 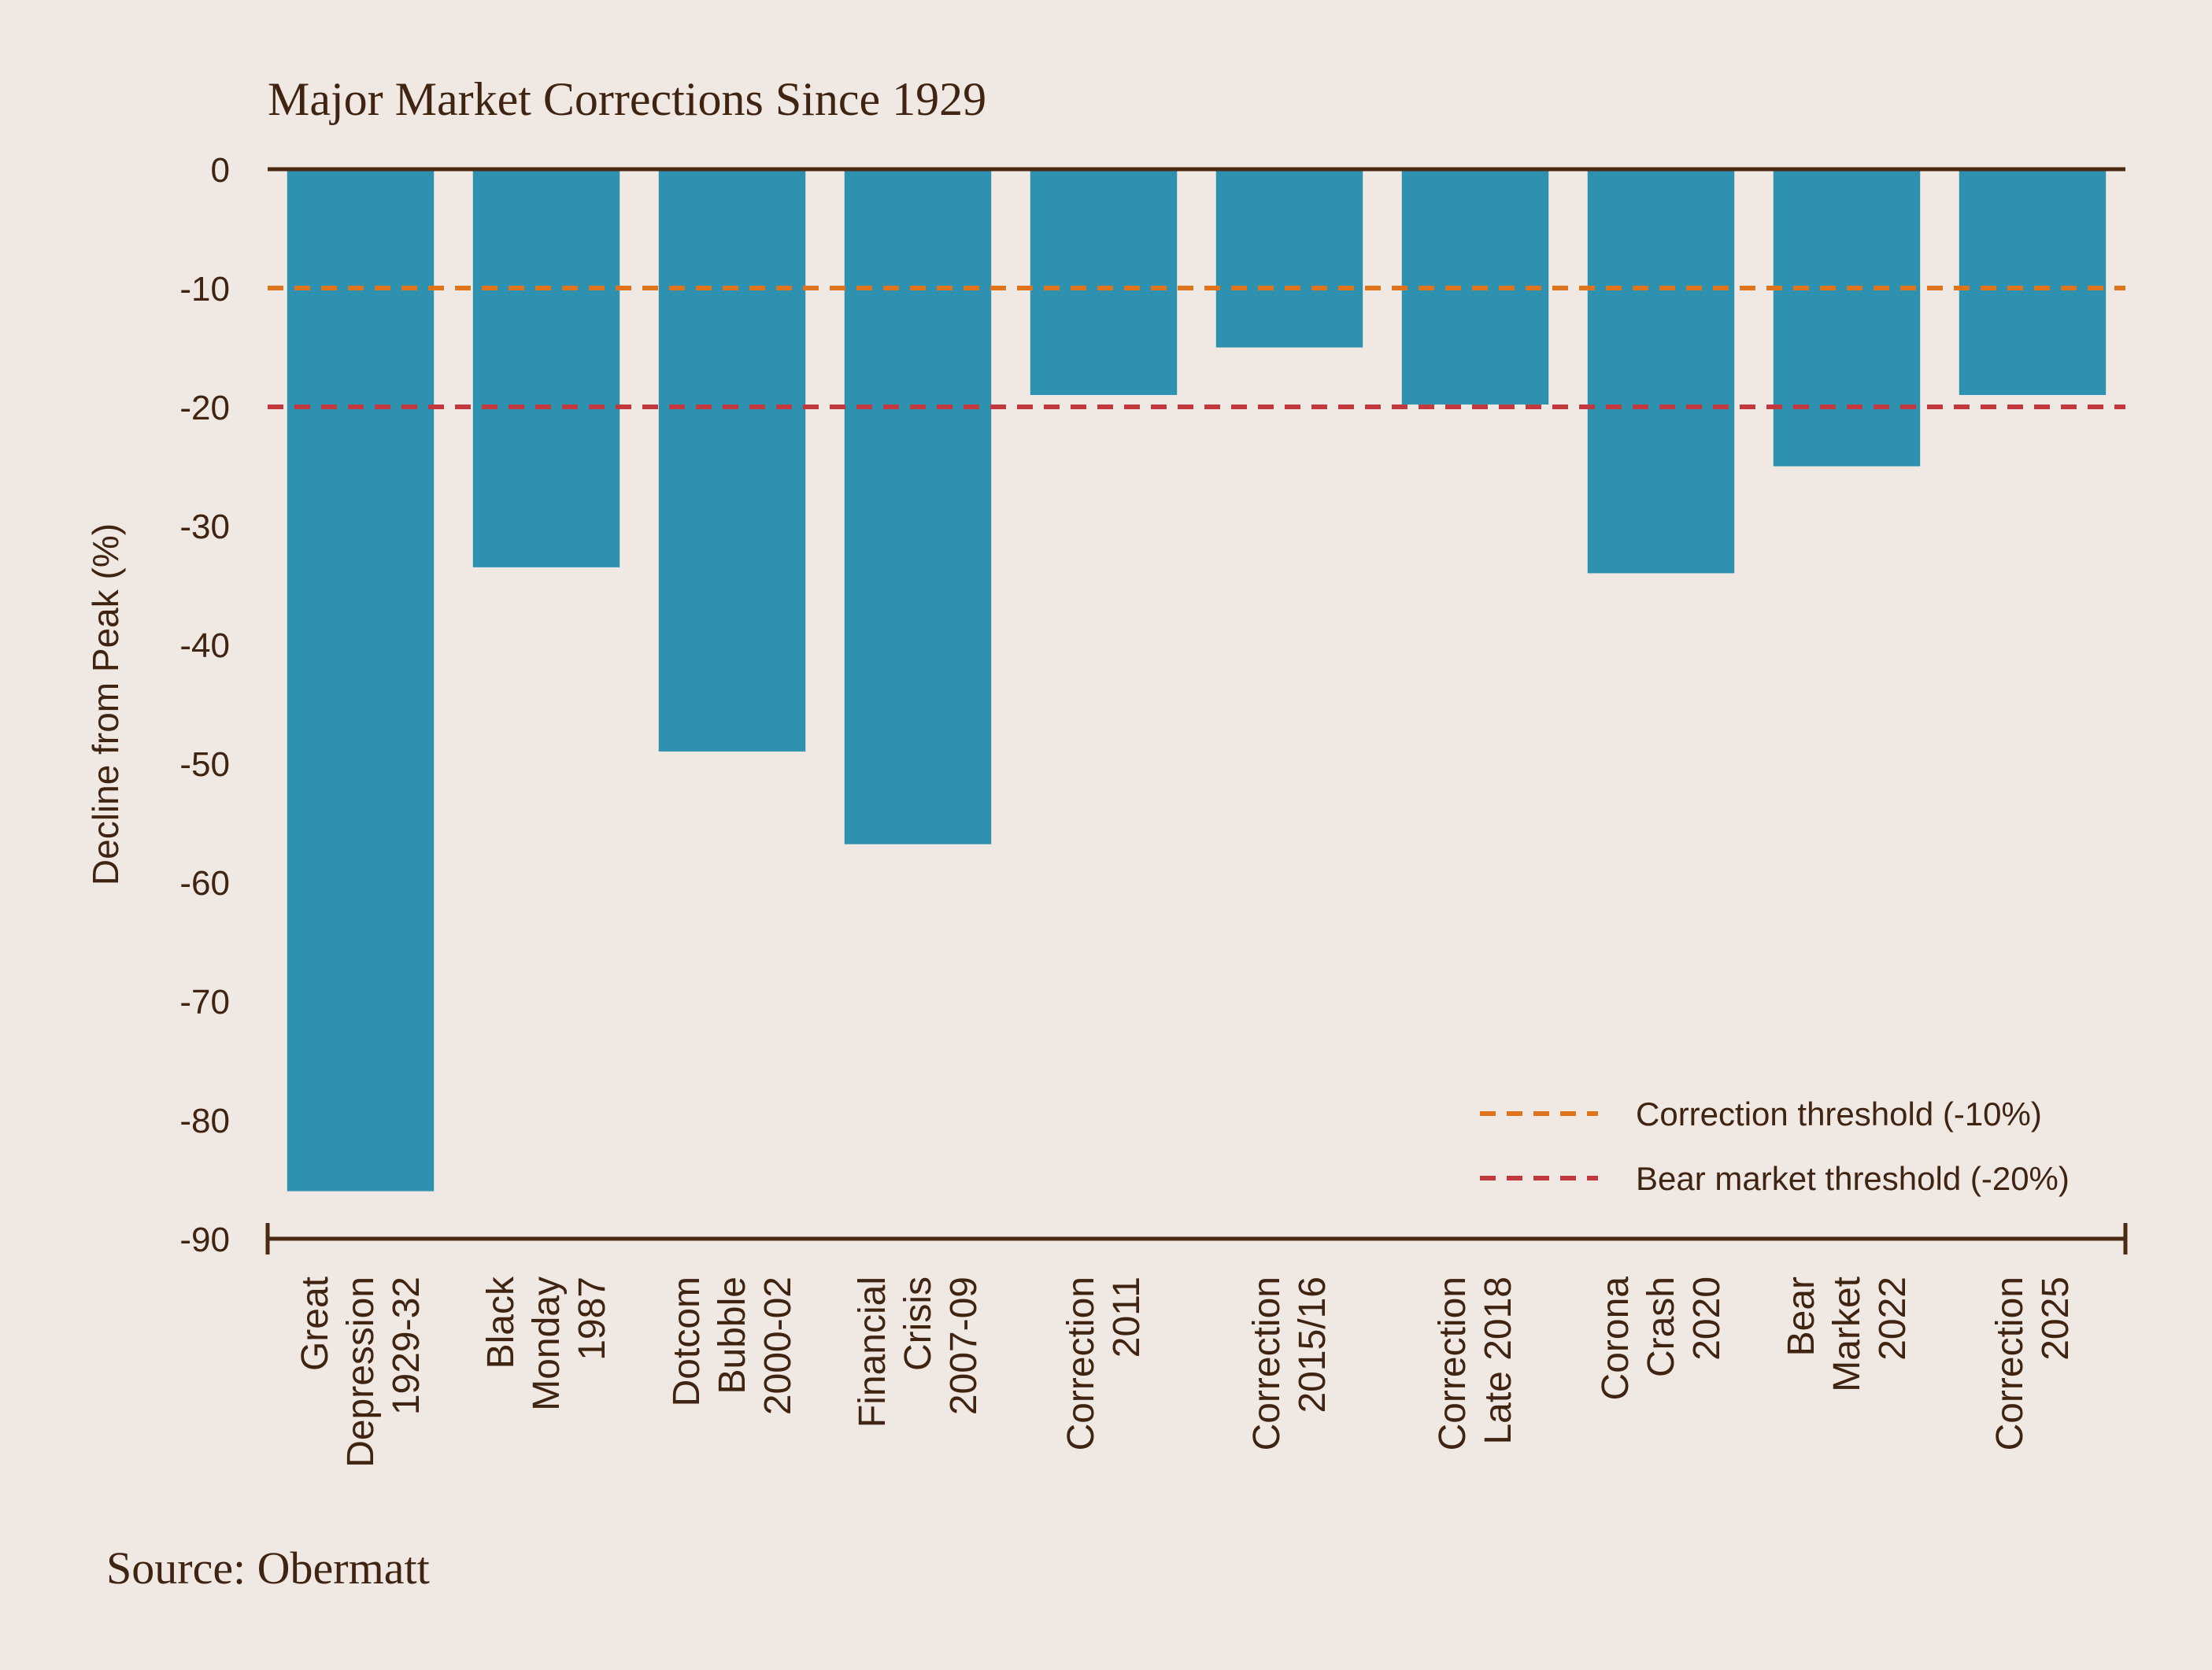 What do you see at coordinates (204, 1240) in the screenshot?
I see `y-tick-label: -90` at bounding box center [204, 1240].